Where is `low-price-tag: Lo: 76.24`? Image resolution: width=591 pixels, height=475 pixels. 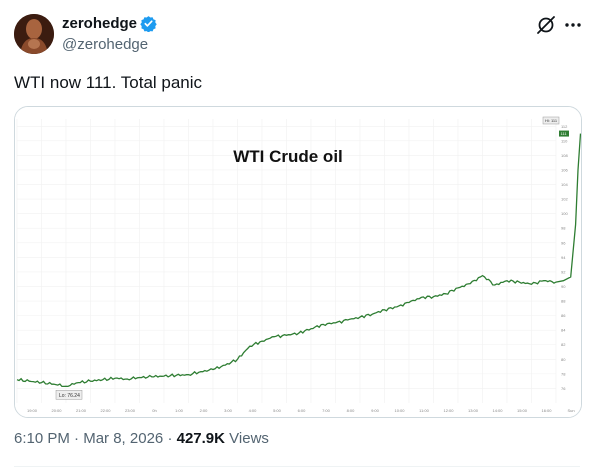 low-price-tag: Lo: 76.24 is located at coordinates (69, 395).